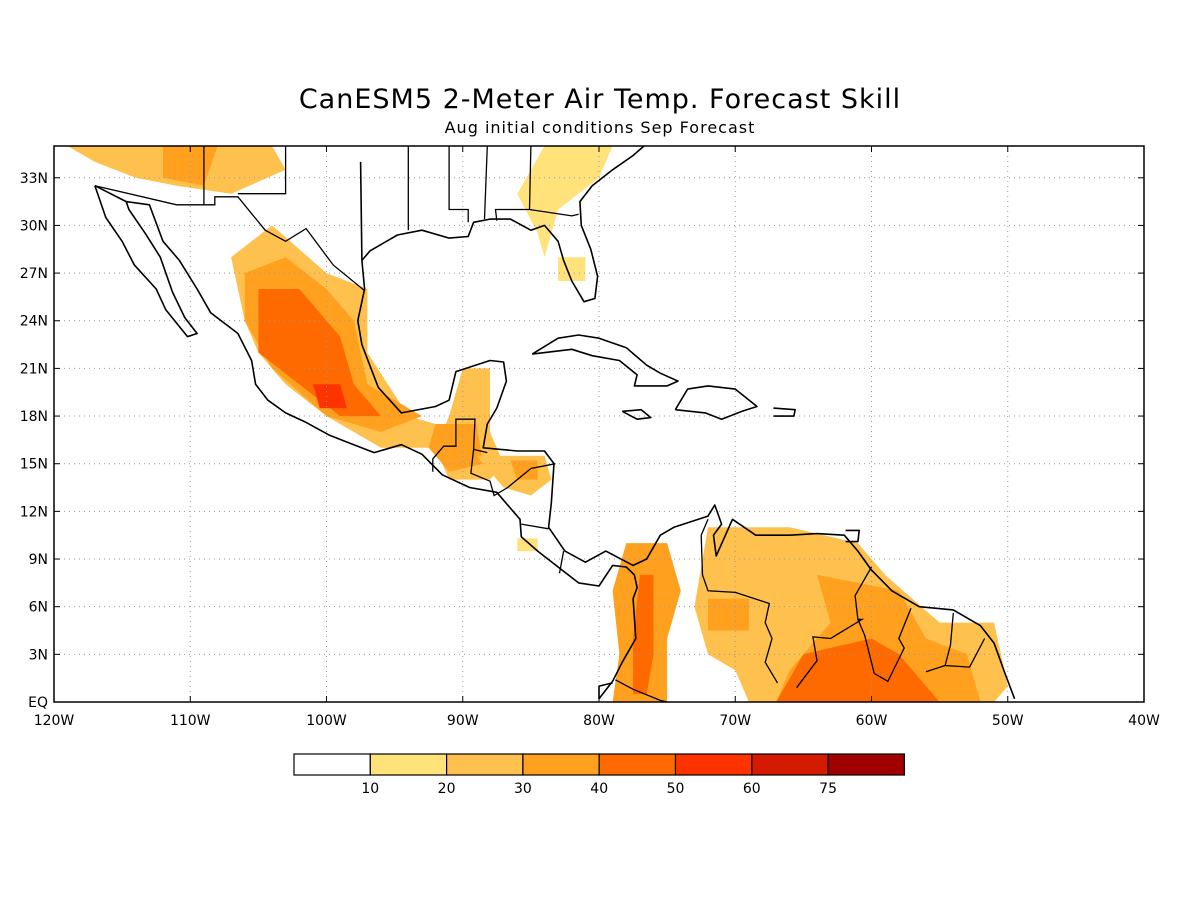  I want to click on lat-label: 33N, so click(34, 179).